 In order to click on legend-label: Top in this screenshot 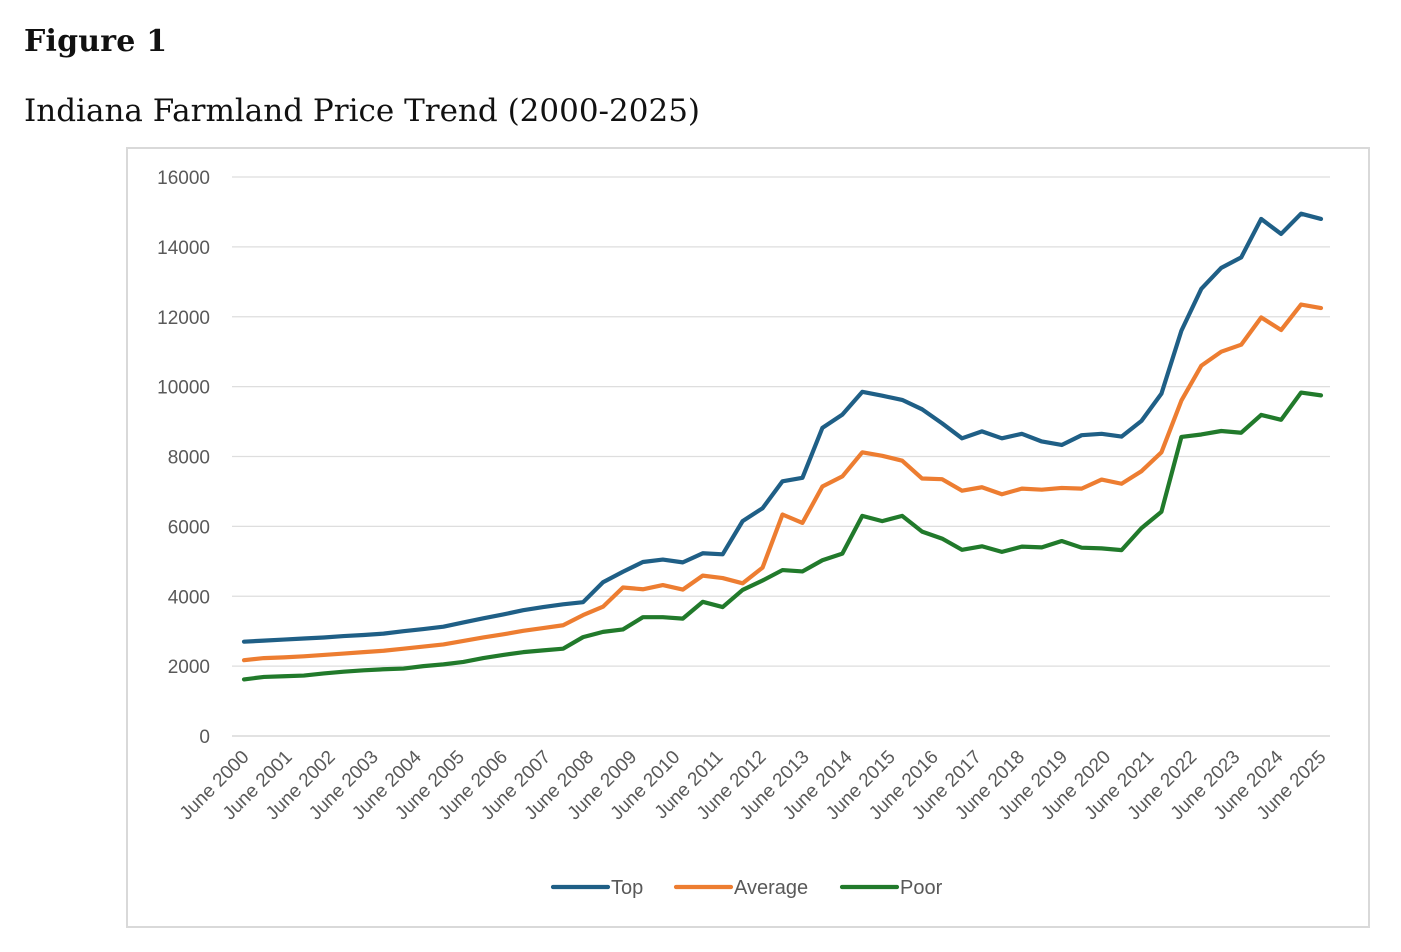, I will do `click(627, 888)`.